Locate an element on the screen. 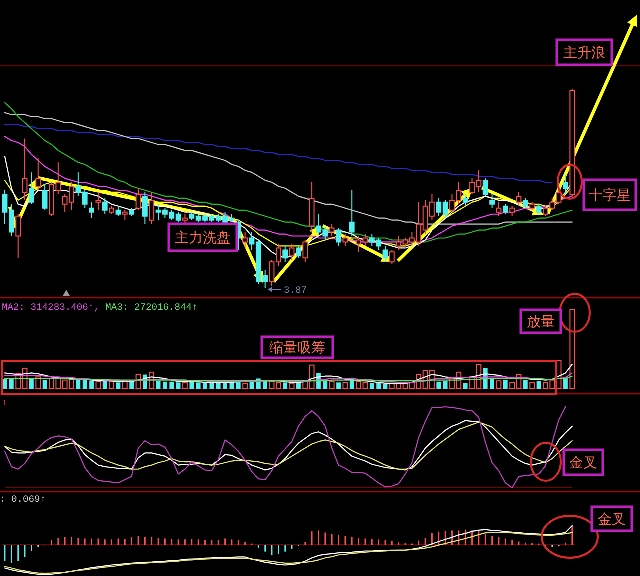 Image resolution: width=640 pixels, height=576 pixels. text: MA2: 314283.406↑, is located at coordinates (51, 307).